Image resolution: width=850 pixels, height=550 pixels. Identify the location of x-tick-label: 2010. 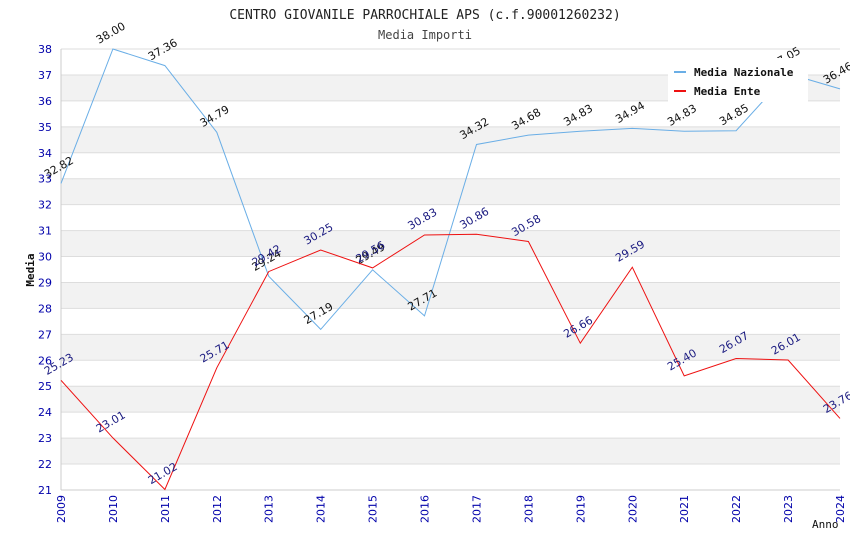
(113, 509).